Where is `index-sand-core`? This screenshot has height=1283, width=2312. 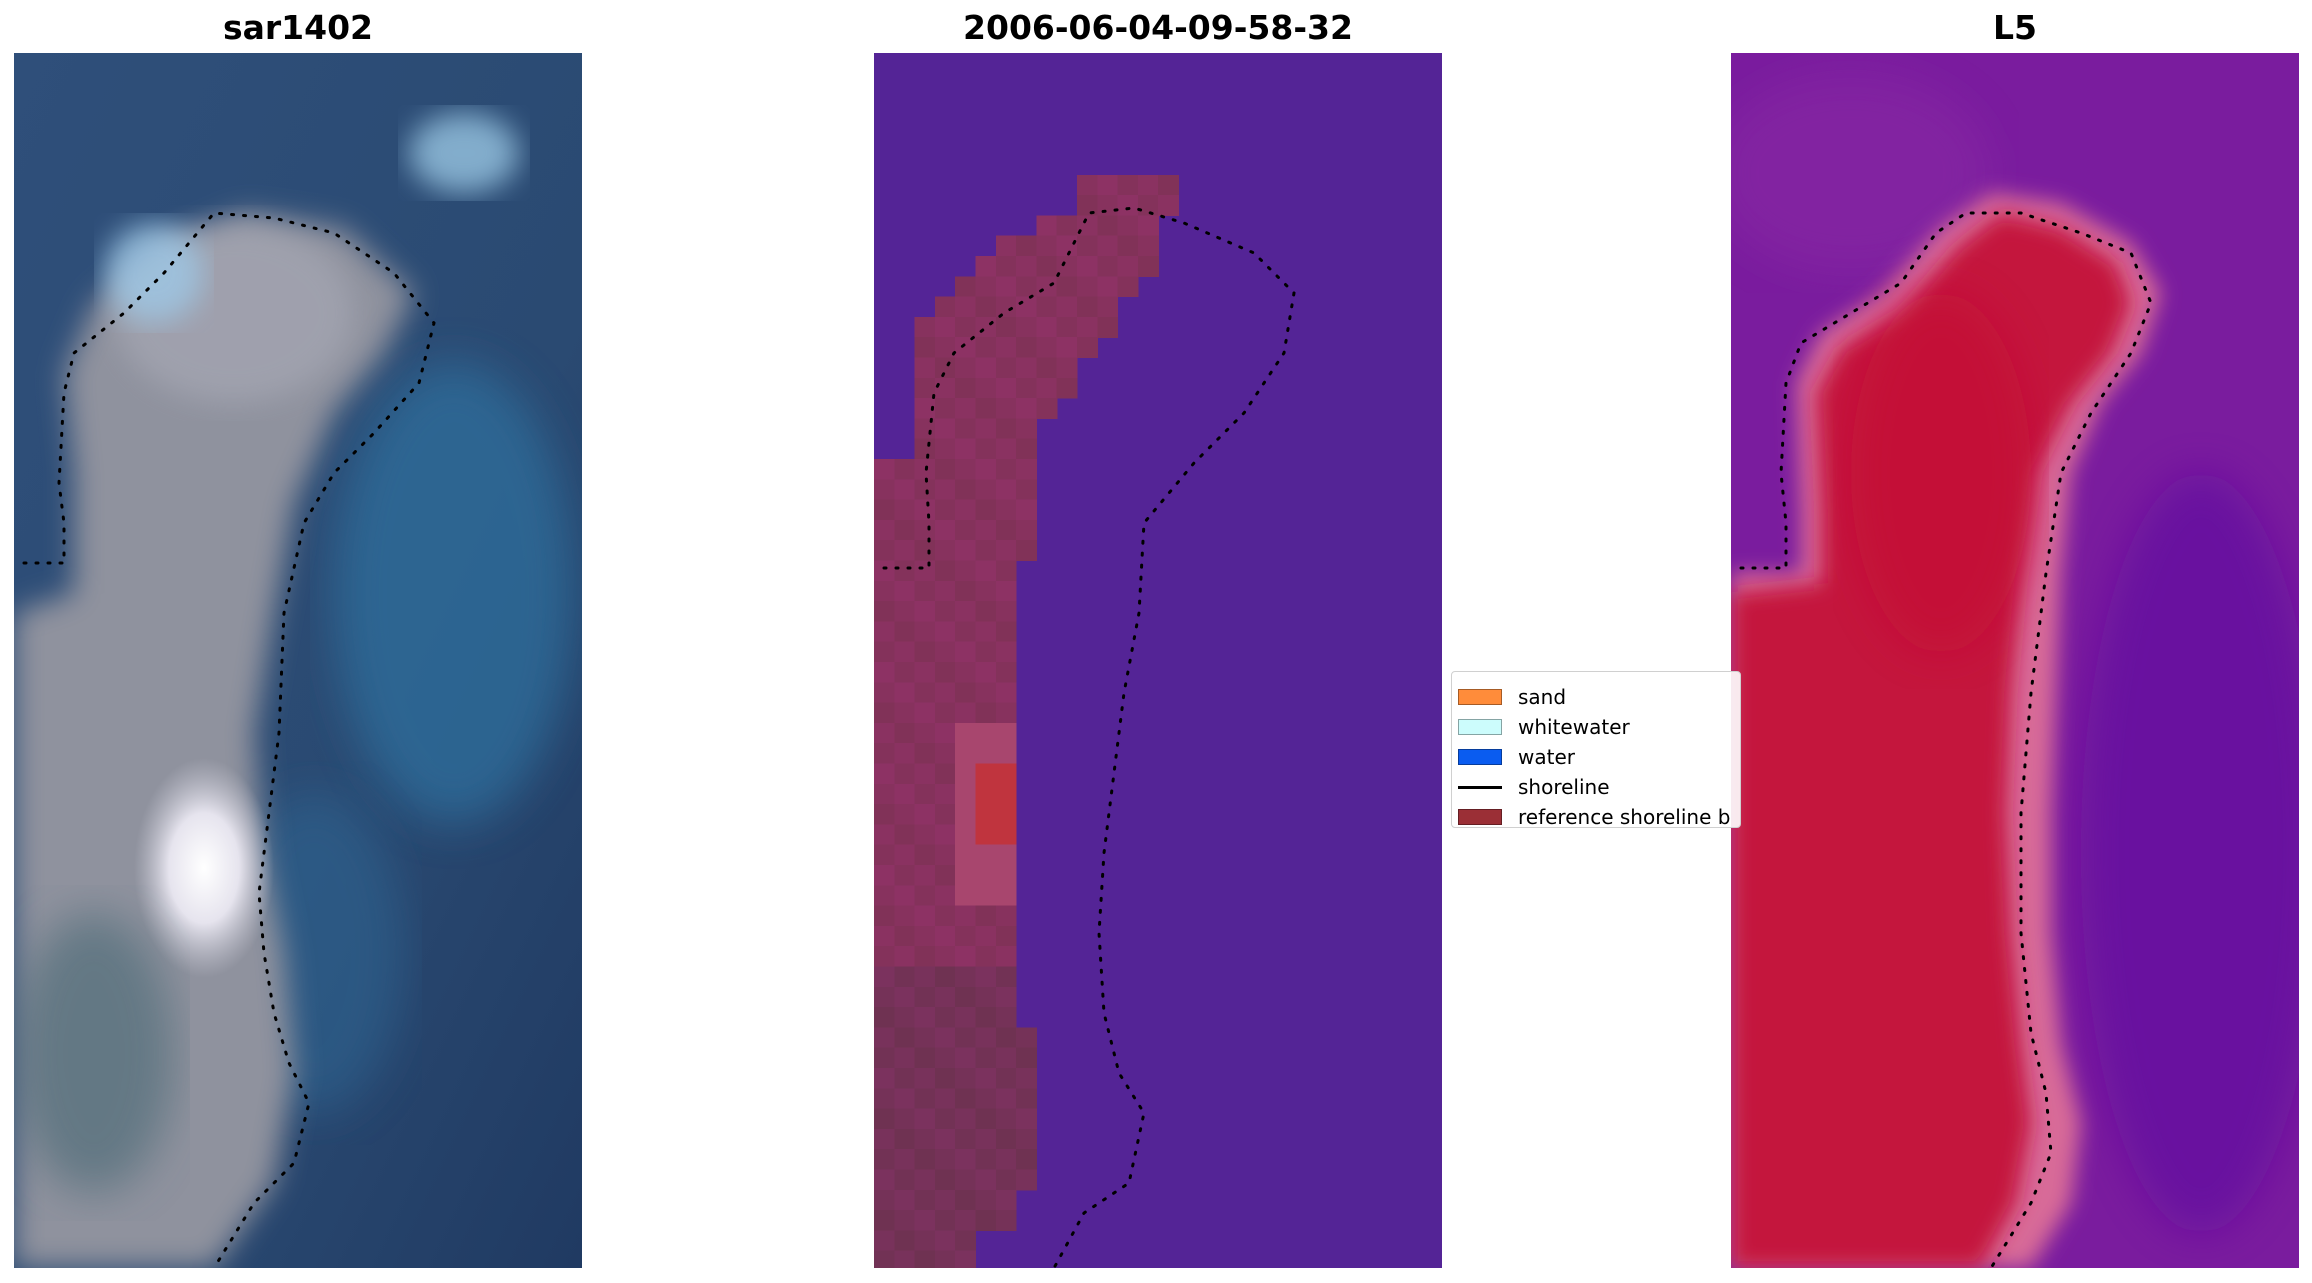 index-sand-core is located at coordinates (1941, 473).